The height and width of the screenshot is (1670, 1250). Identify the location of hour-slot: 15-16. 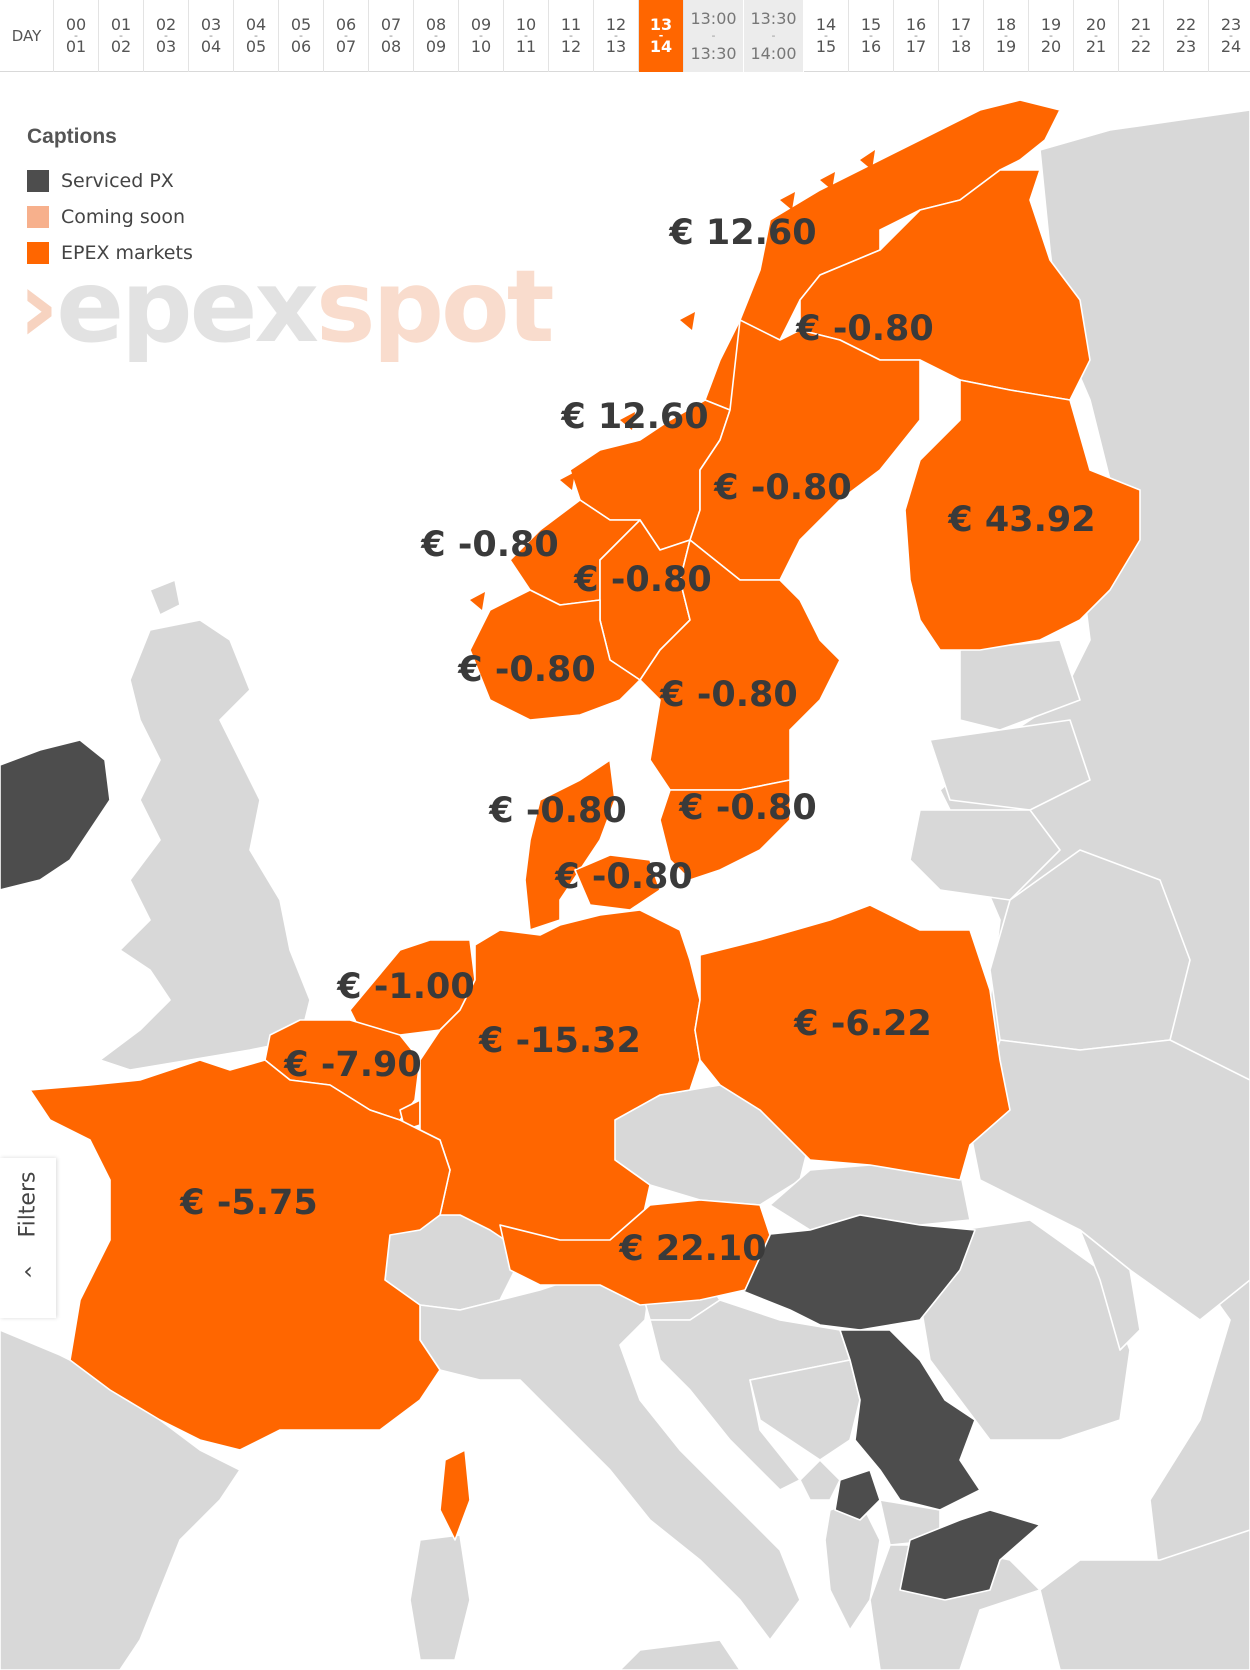
(871, 36).